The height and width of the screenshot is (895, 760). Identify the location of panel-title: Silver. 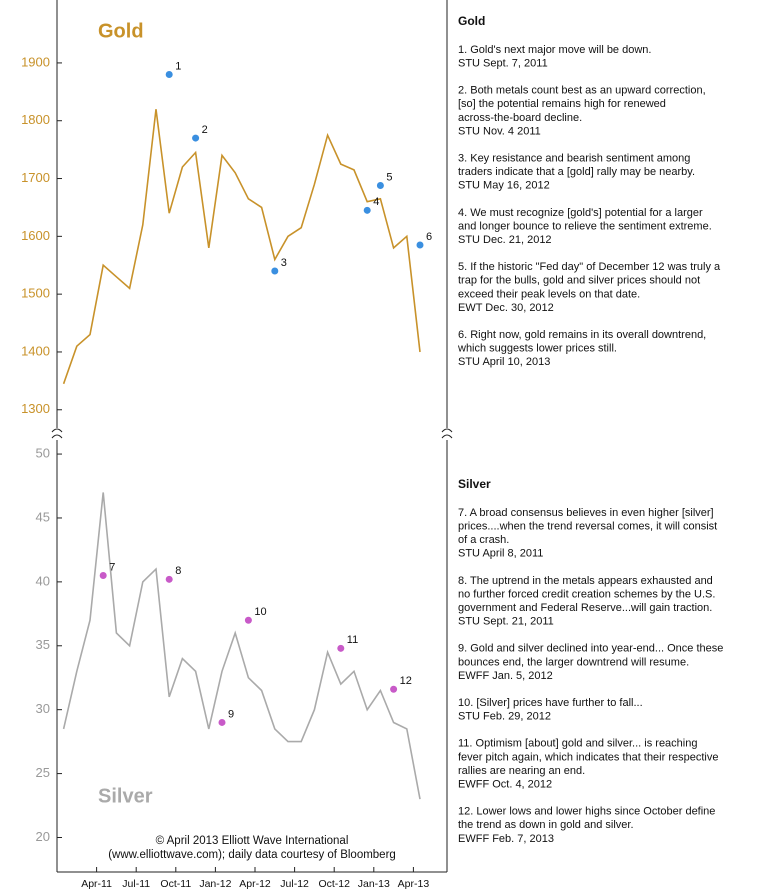
(125, 796).